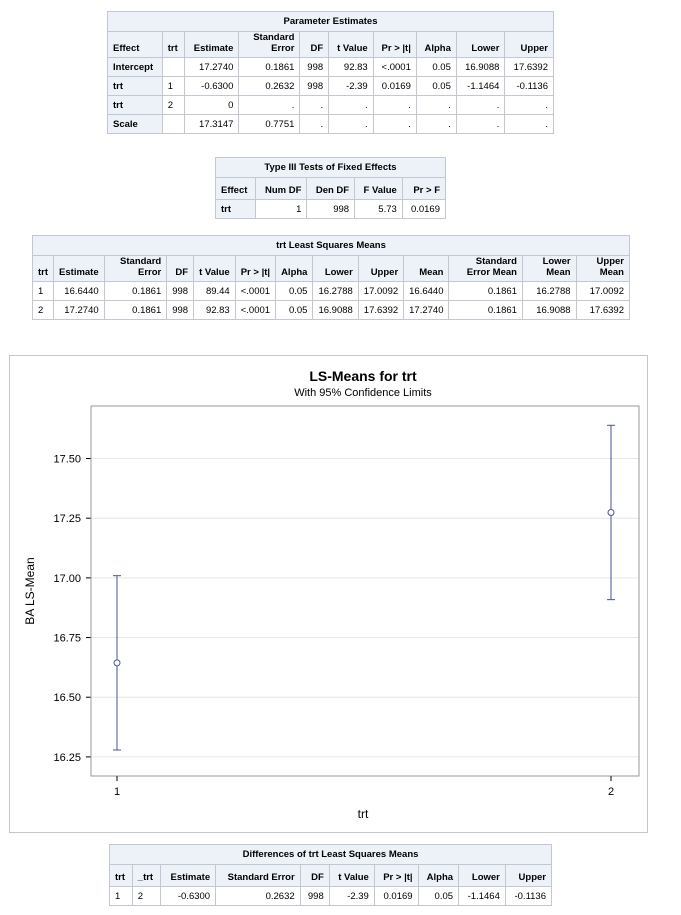  I want to click on column-header: Den DF, so click(331, 188).